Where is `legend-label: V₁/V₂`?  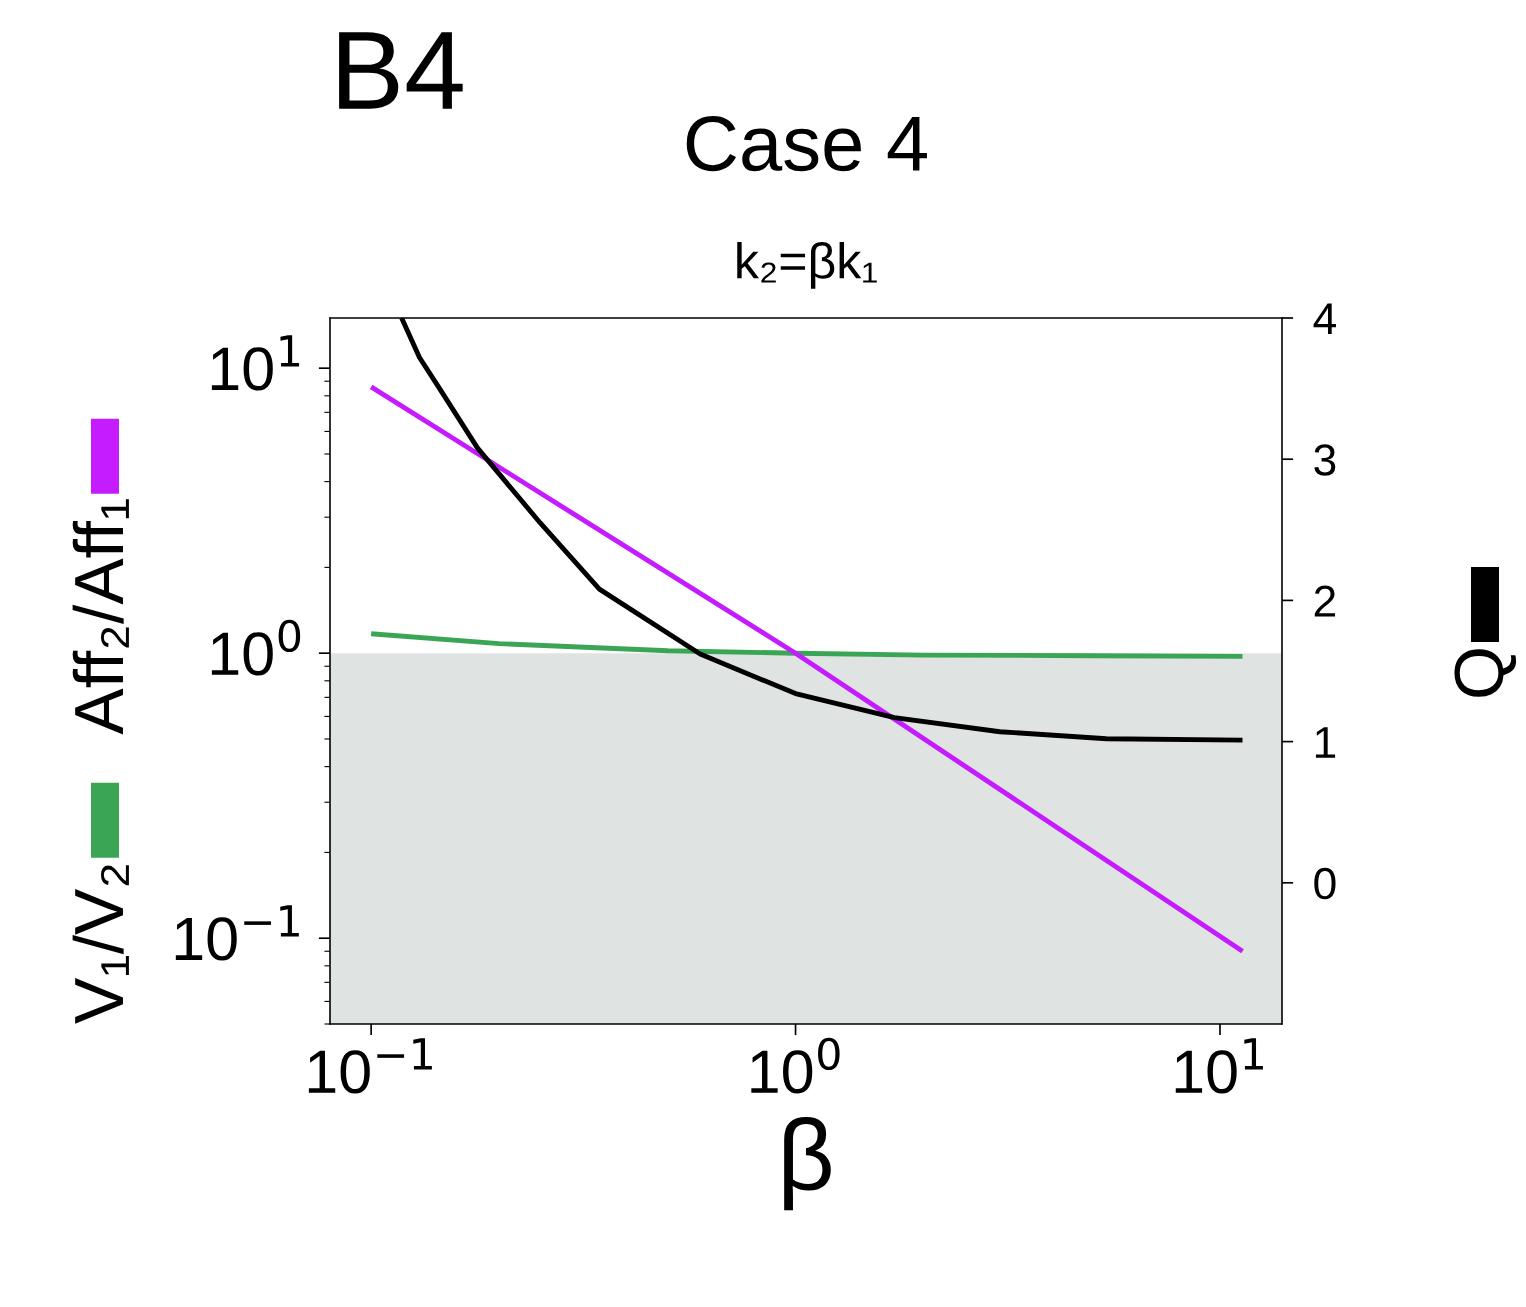
legend-label: V₁/V₂ is located at coordinates (100, 944).